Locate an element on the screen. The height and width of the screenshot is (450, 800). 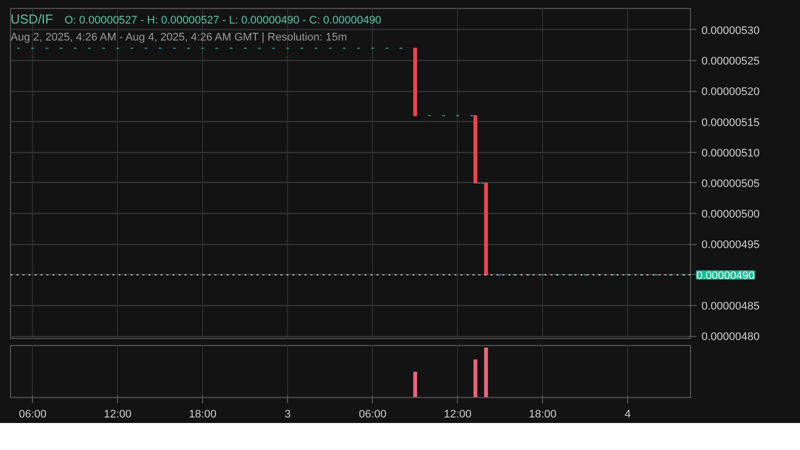
ref-line-label: 0.00000490 is located at coordinates (725, 276).